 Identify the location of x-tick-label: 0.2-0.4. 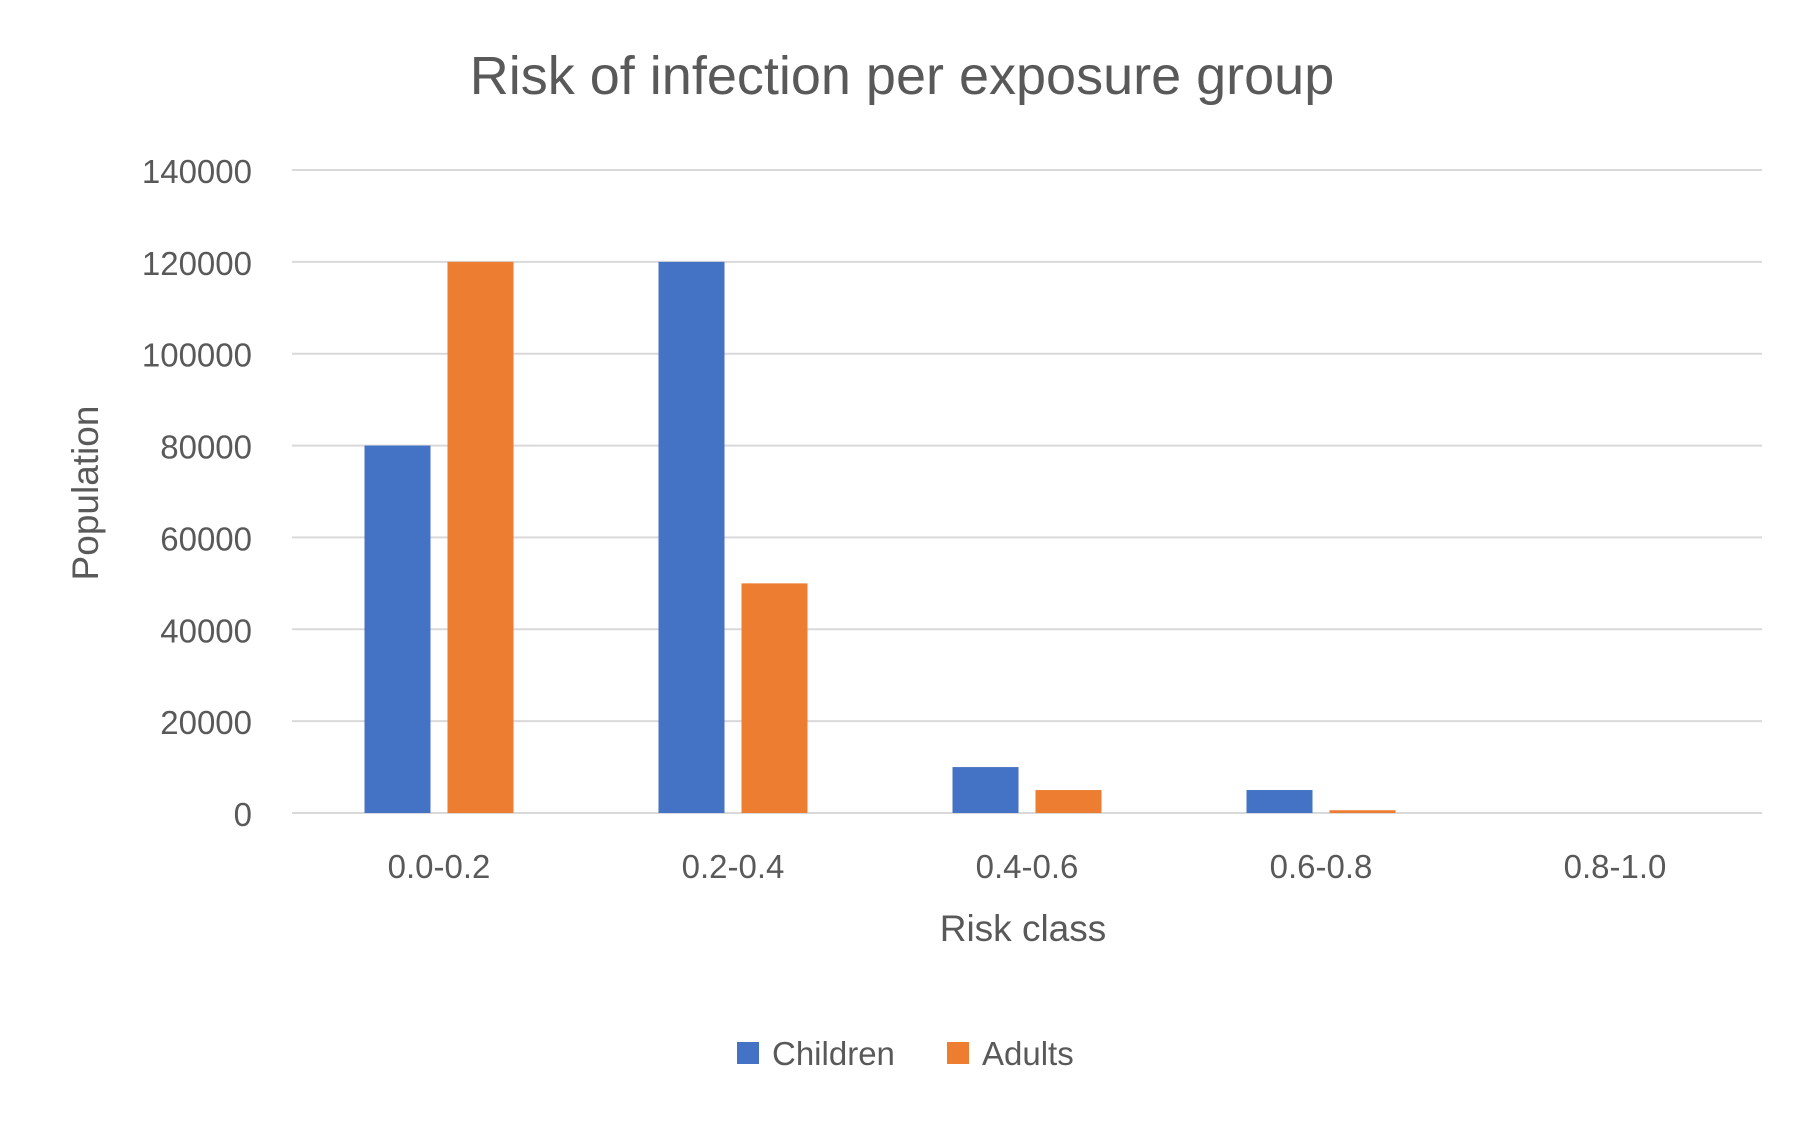
(733, 866).